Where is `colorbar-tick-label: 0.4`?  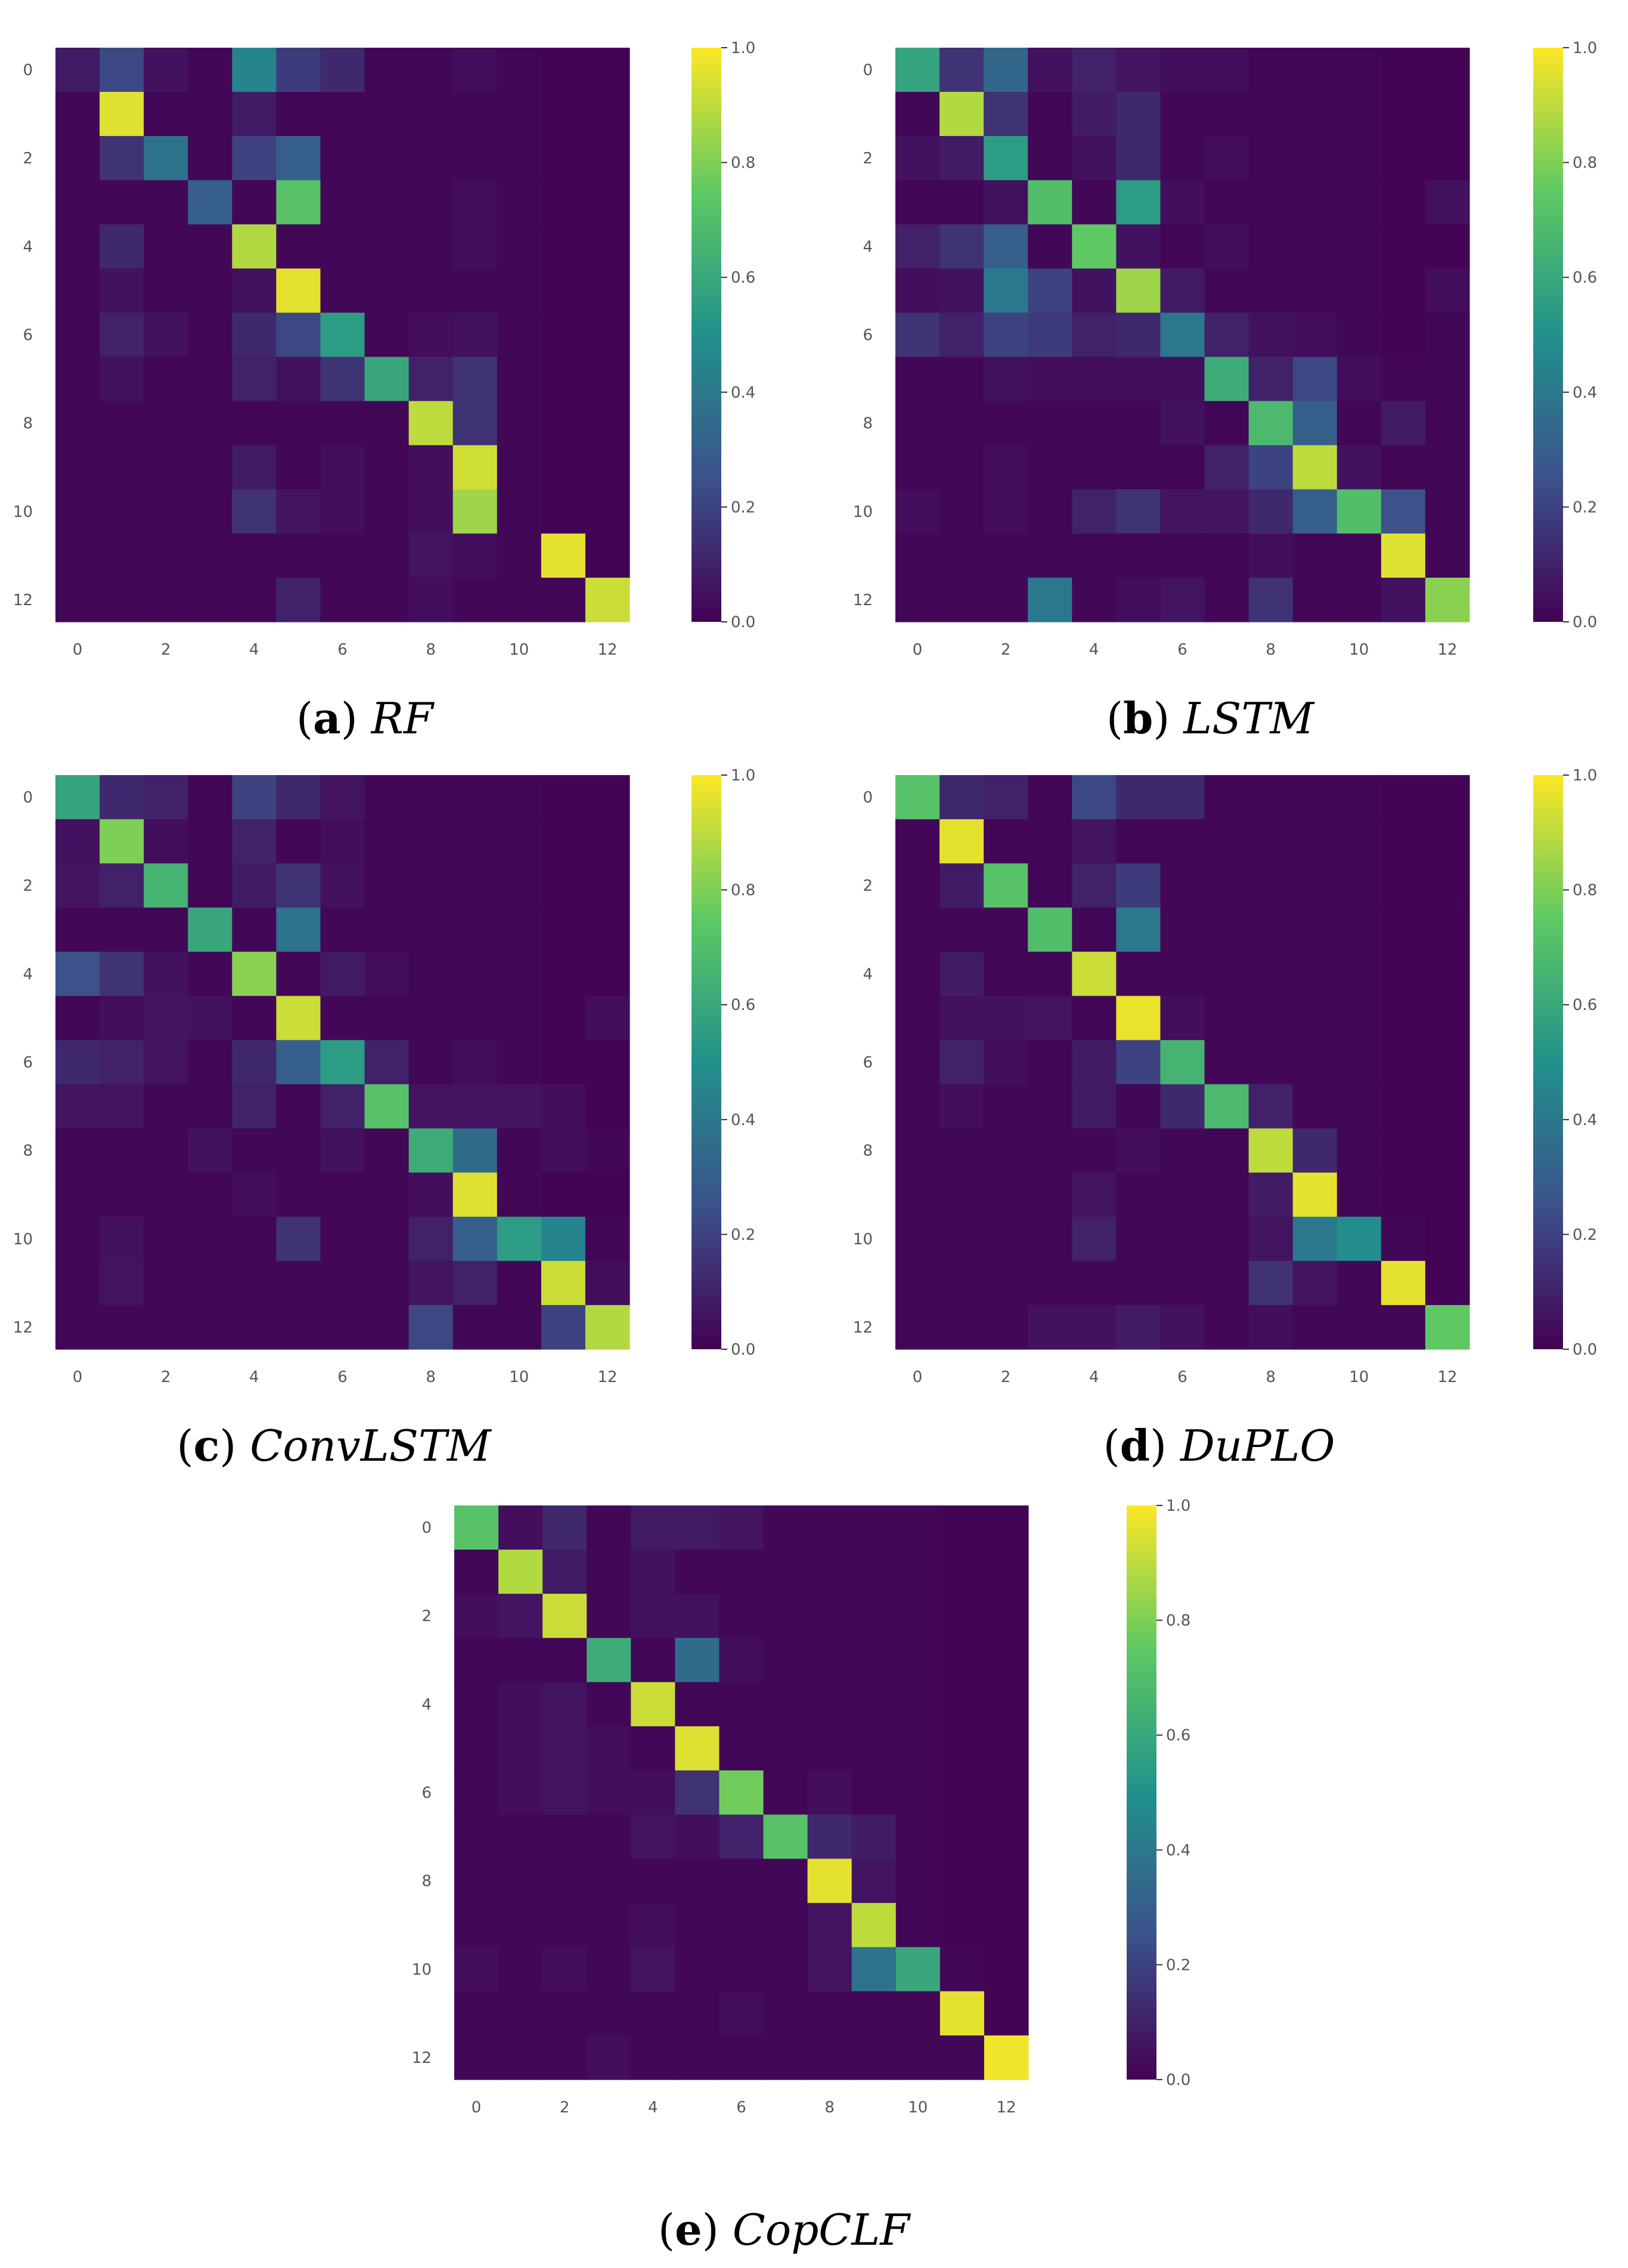 colorbar-tick-label: 0.4 is located at coordinates (1178, 1851).